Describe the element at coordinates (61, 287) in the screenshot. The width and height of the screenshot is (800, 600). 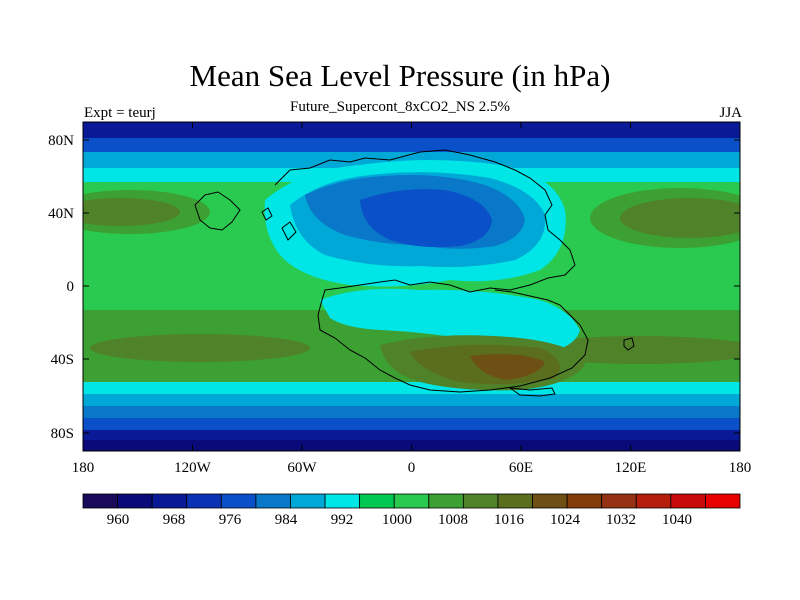
I see `y-axis: 80N 40N 0 40S 80S` at that location.